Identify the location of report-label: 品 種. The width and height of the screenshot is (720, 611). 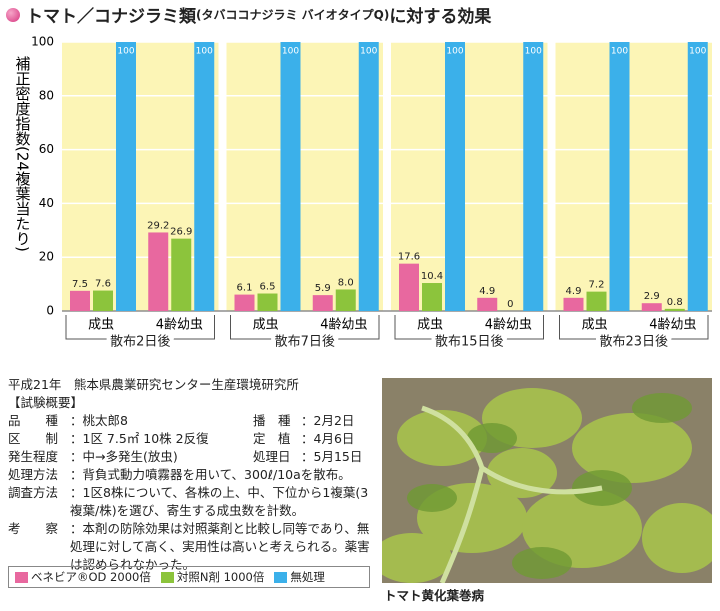
(33, 420).